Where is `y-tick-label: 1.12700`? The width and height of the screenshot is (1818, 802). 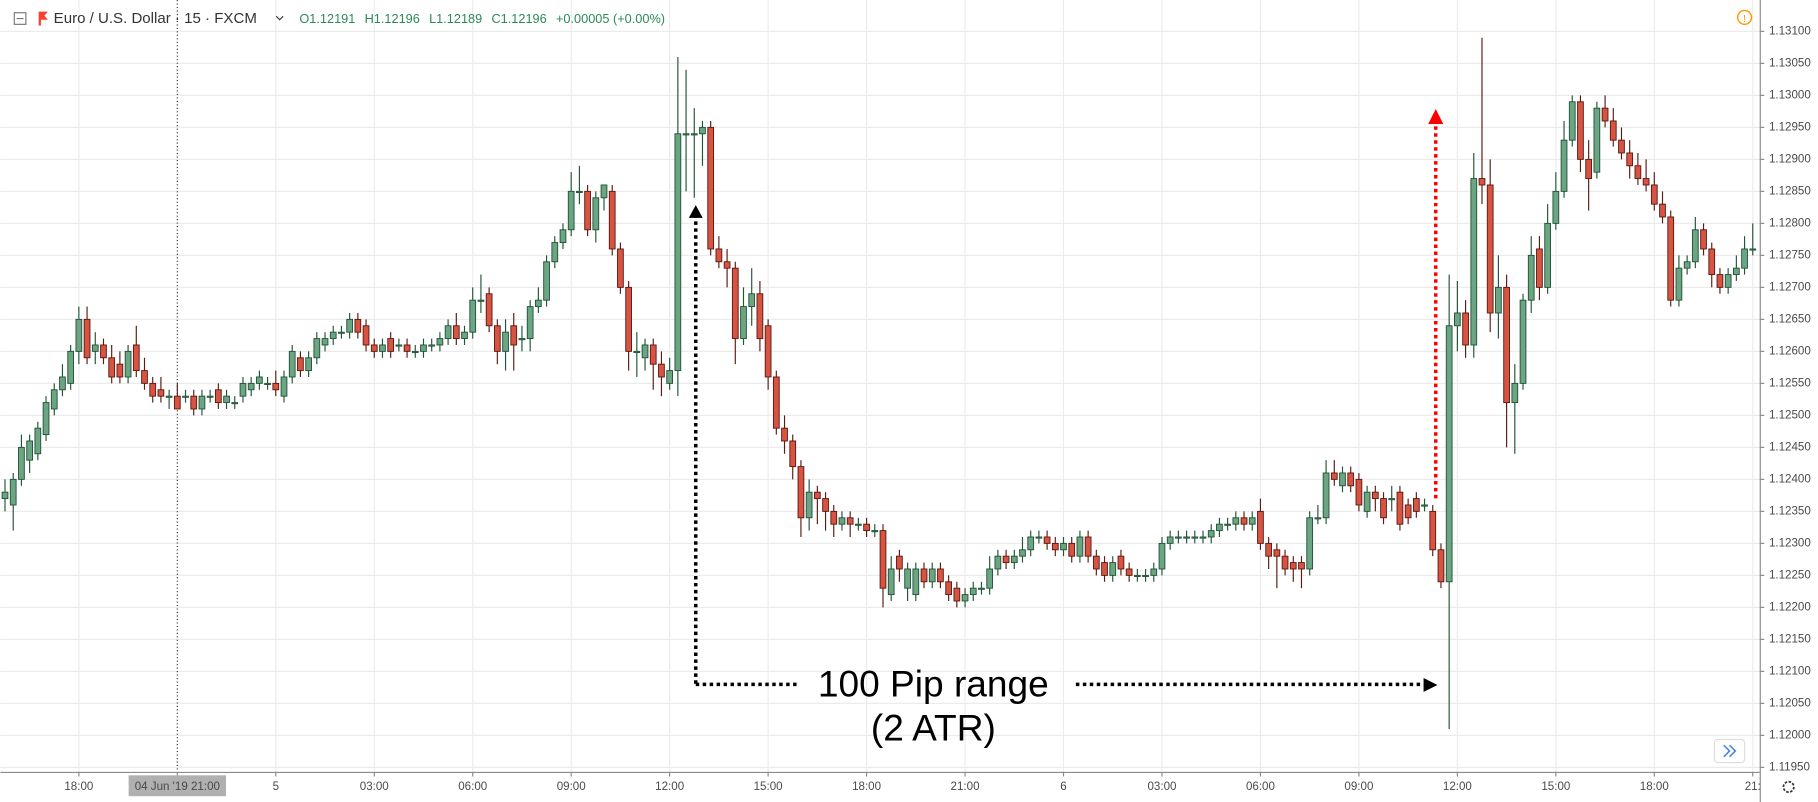 y-tick-label: 1.12700 is located at coordinates (1790, 287).